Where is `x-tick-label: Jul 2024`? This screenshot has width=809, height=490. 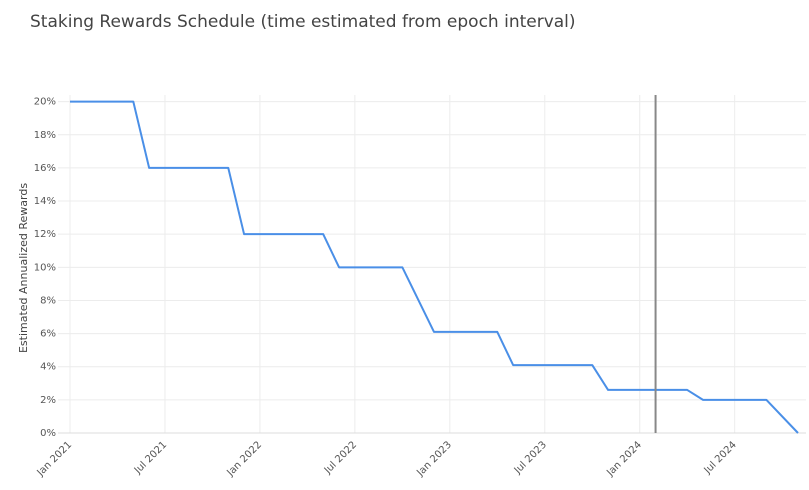 x-tick-label: Jul 2024 is located at coordinates (720, 457).